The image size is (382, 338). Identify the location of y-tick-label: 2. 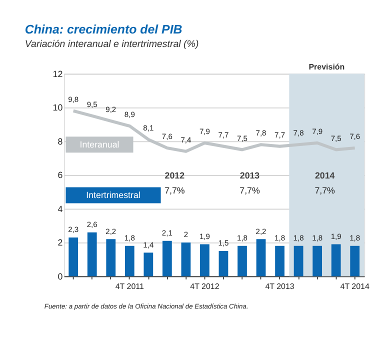
(60, 243).